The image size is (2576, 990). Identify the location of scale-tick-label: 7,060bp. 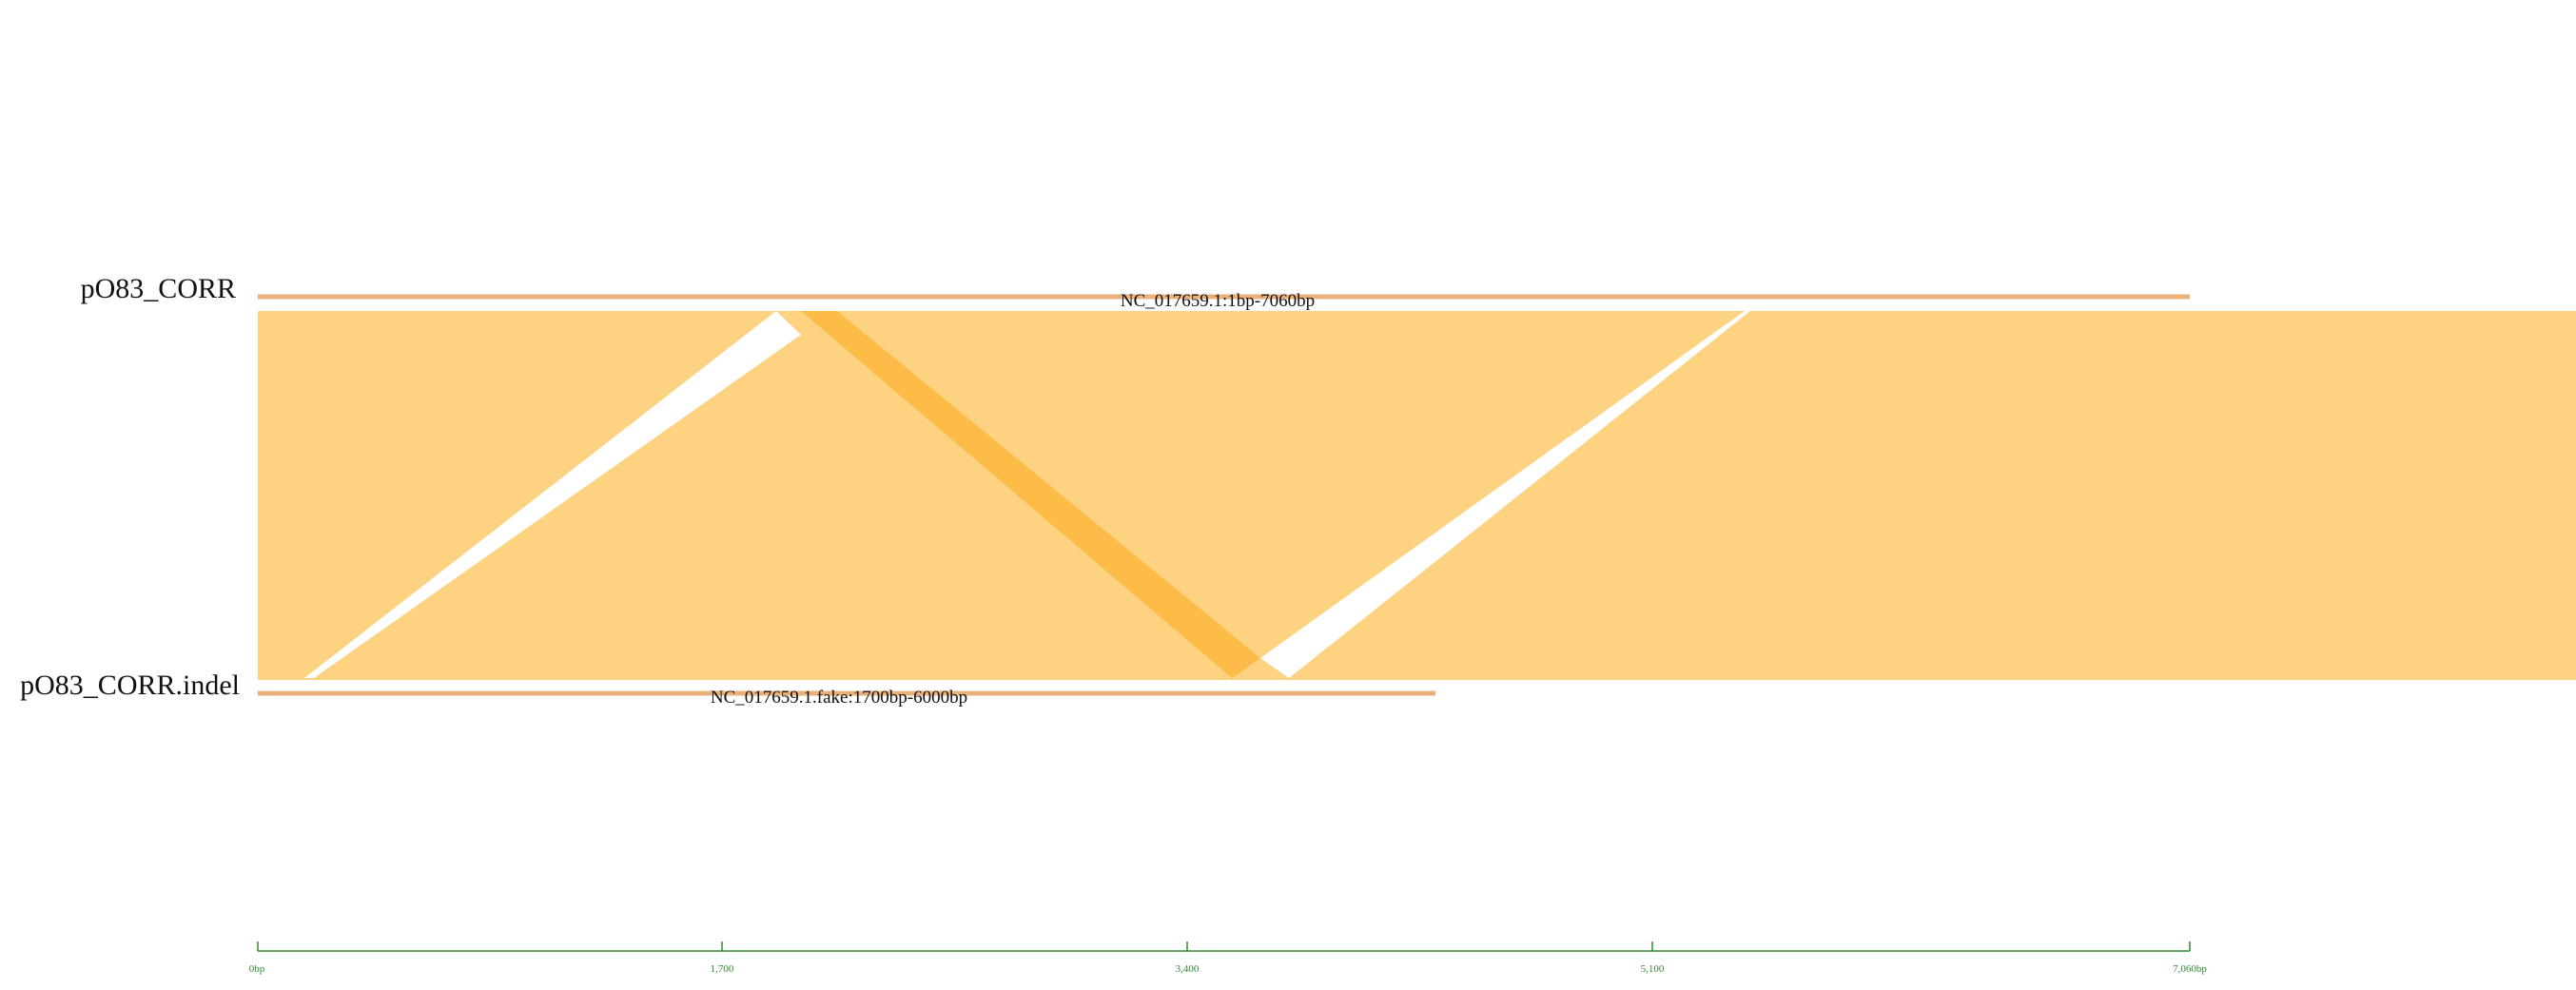
(2190, 969).